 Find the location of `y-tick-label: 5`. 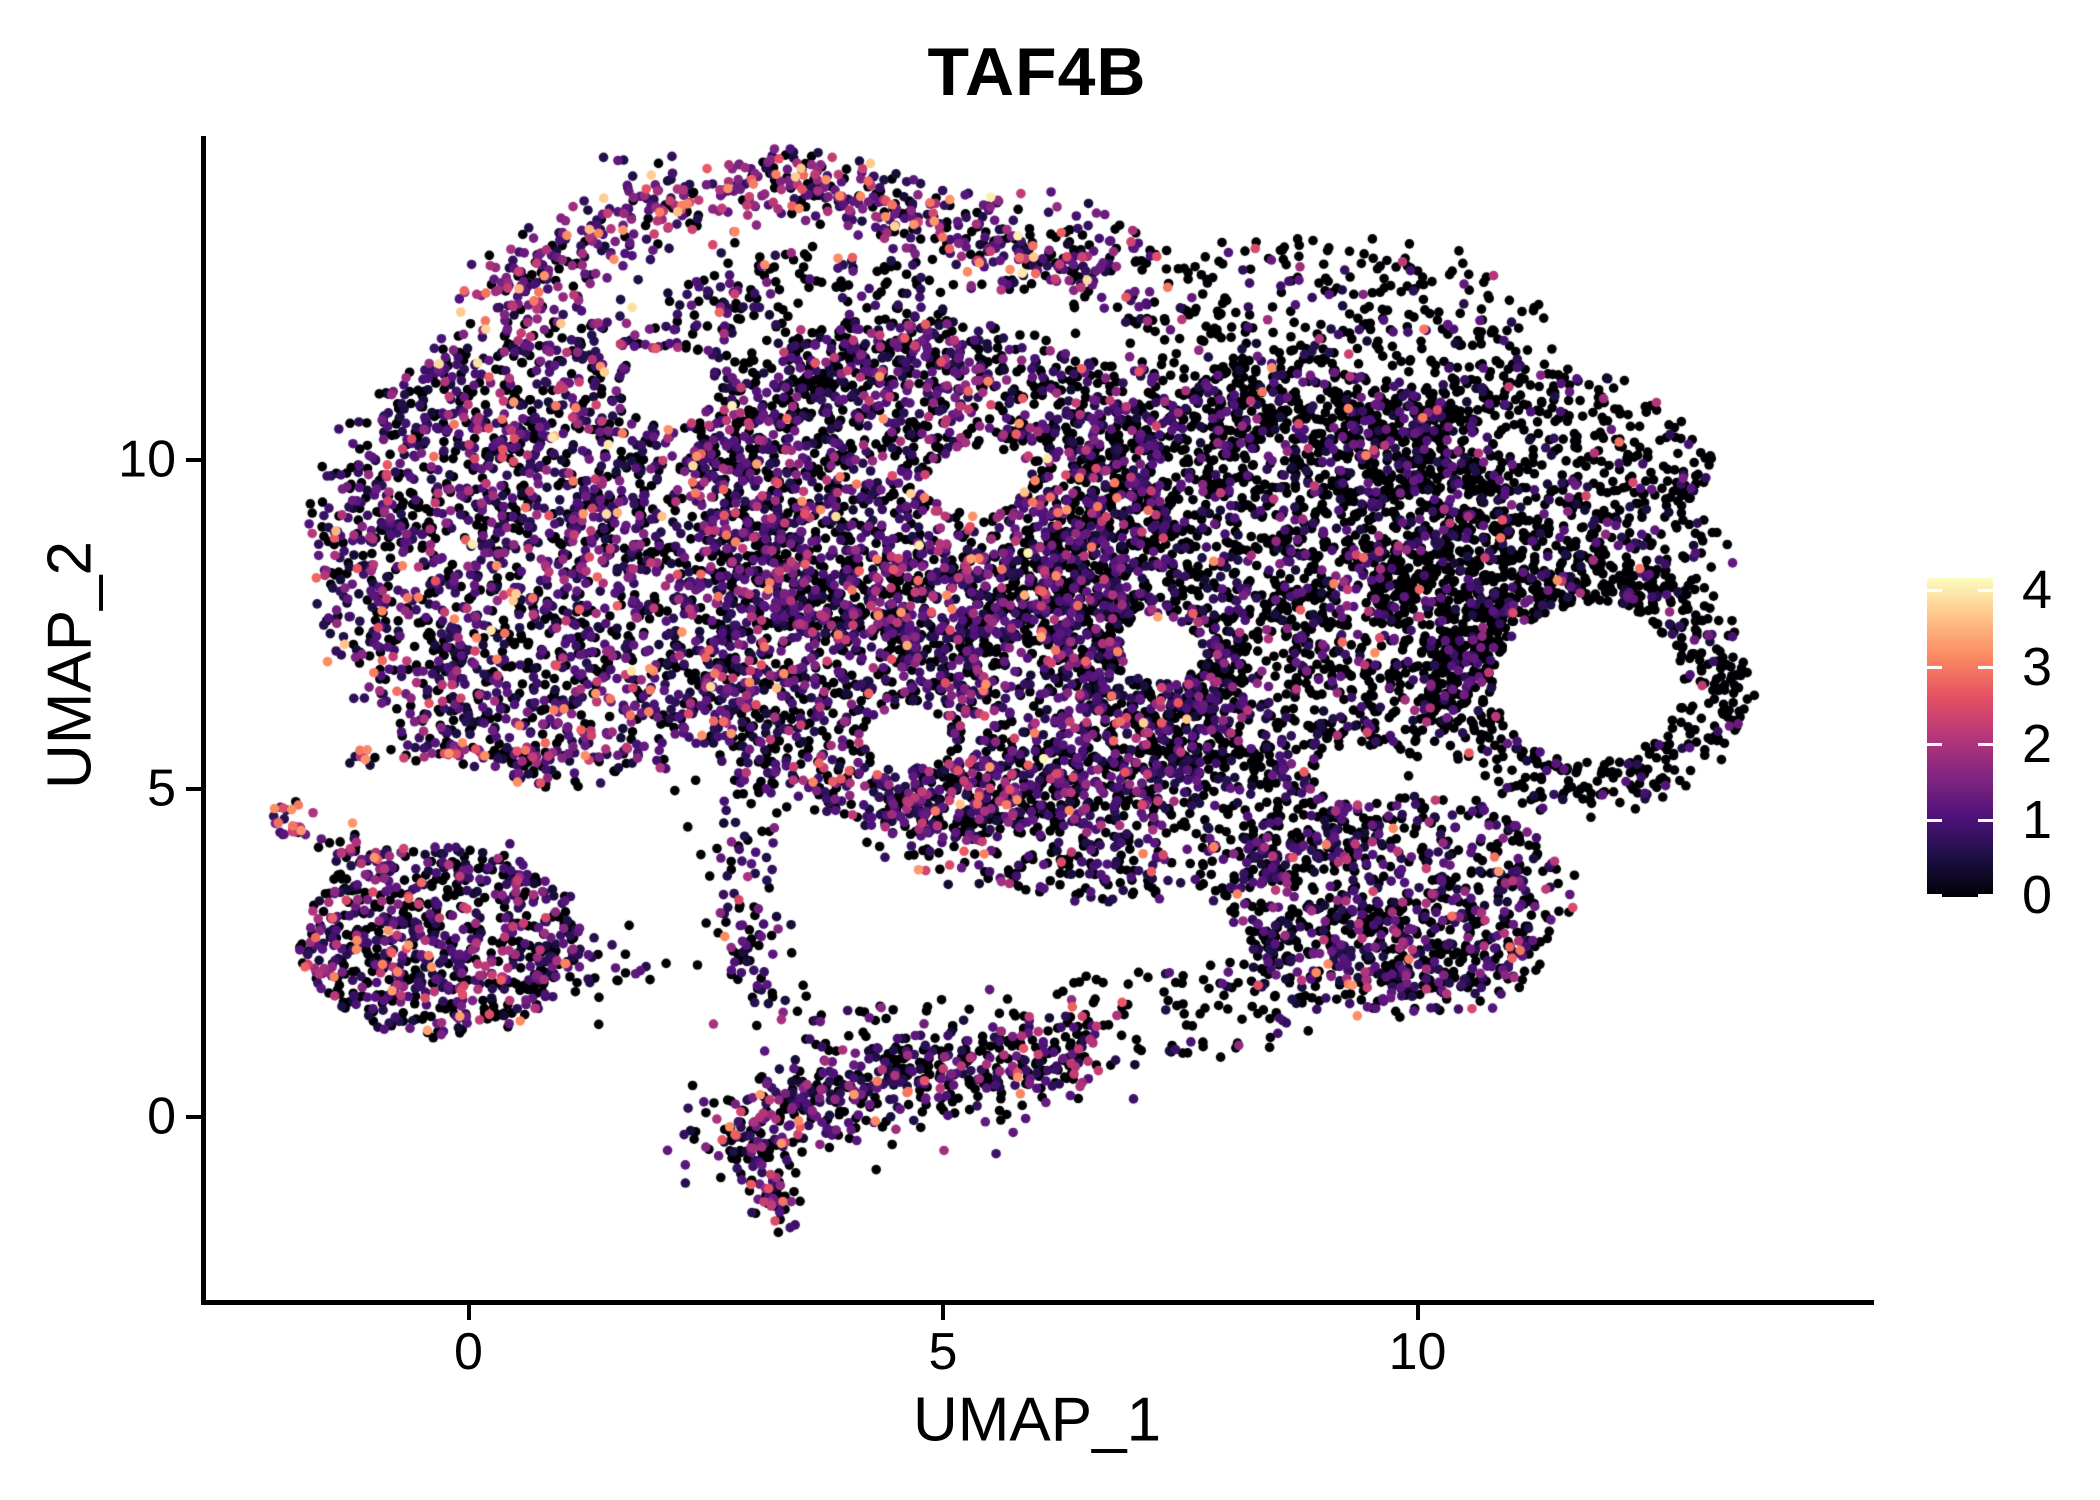

y-tick-label: 5 is located at coordinates (161, 787).